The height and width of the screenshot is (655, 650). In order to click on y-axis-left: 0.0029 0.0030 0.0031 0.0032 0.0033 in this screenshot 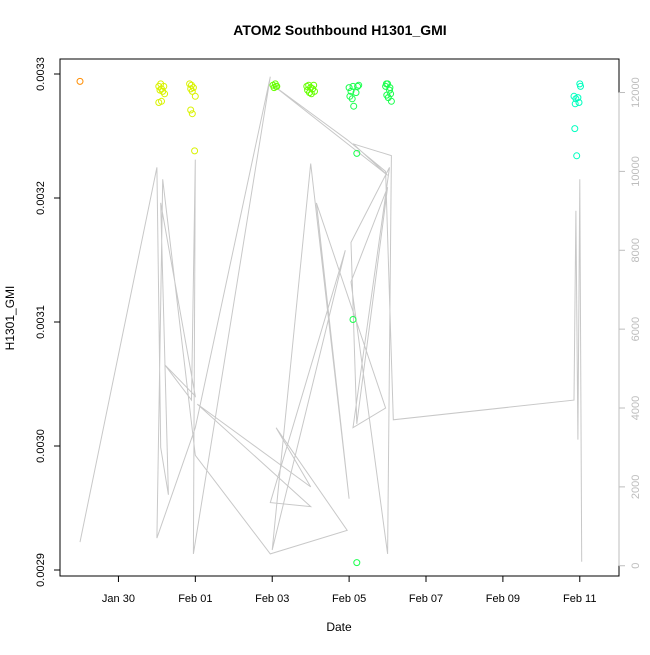, I will do `click(48, 322)`.